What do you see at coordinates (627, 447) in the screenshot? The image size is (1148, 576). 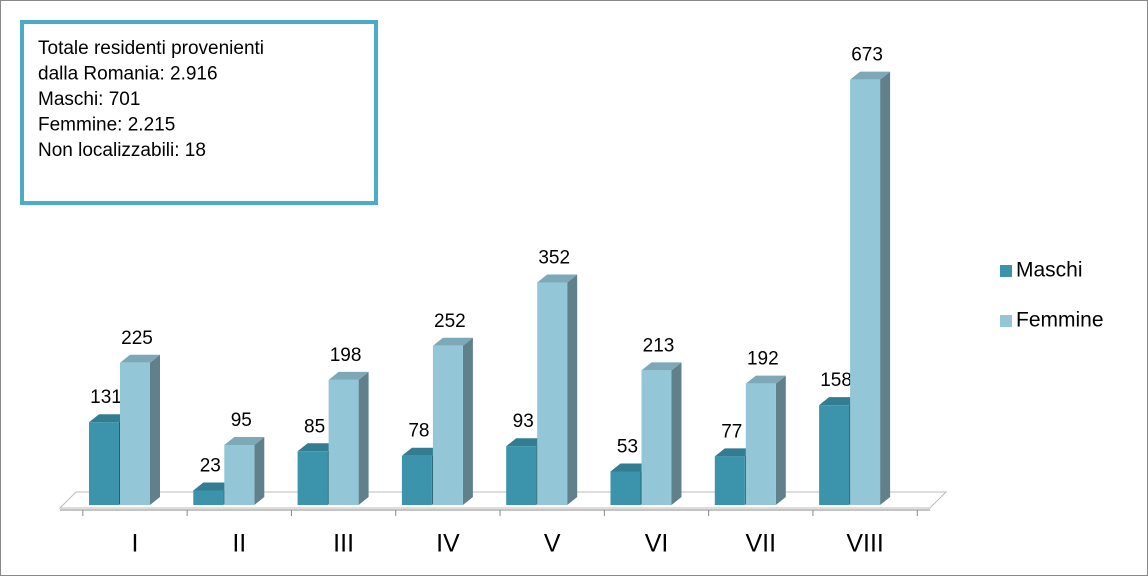 I see `data-label: 53` at bounding box center [627, 447].